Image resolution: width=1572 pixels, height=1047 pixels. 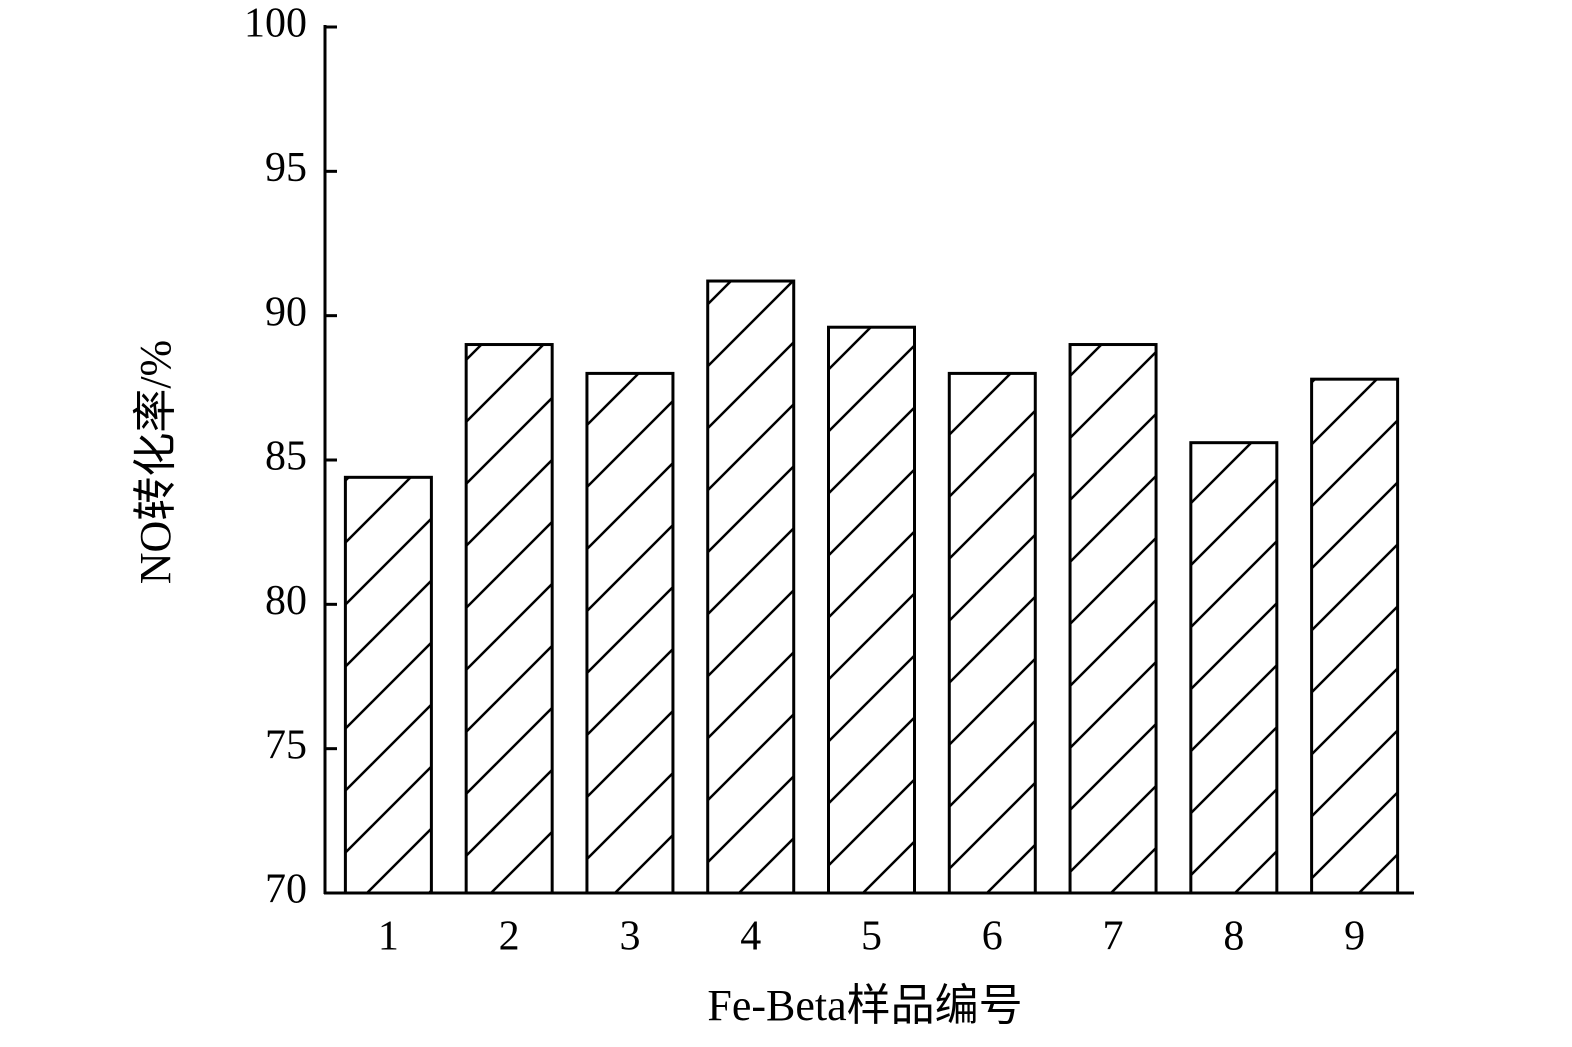 What do you see at coordinates (629, 937) in the screenshot?
I see `x-tick-label: 3` at bounding box center [629, 937].